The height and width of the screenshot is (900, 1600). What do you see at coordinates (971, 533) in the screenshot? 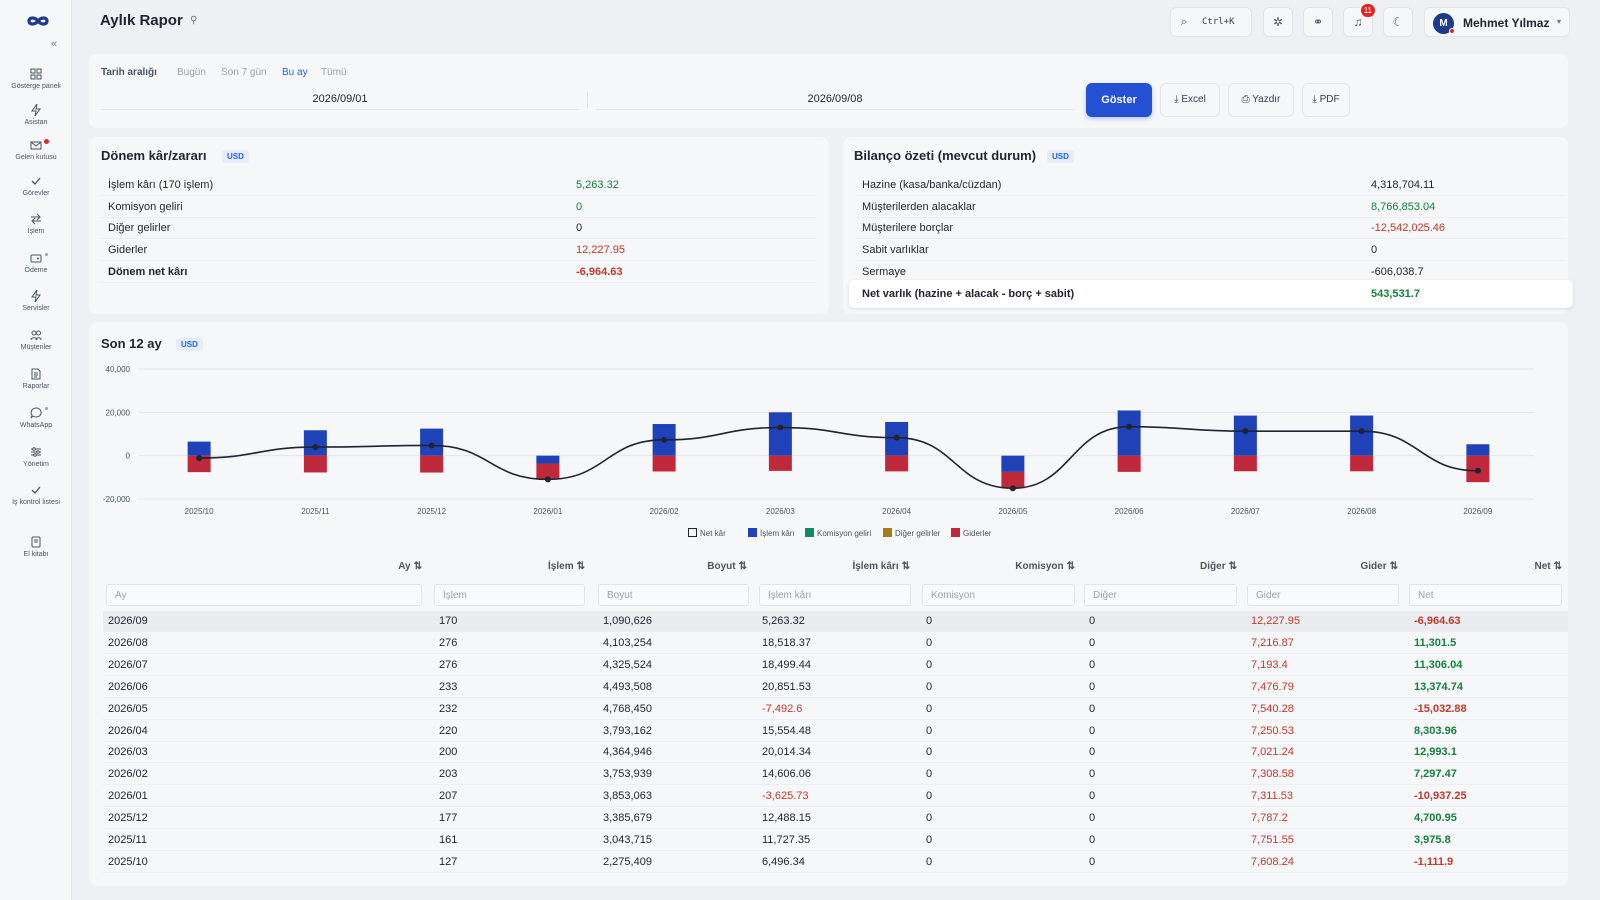
I see `legend-item: Giderler` at bounding box center [971, 533].